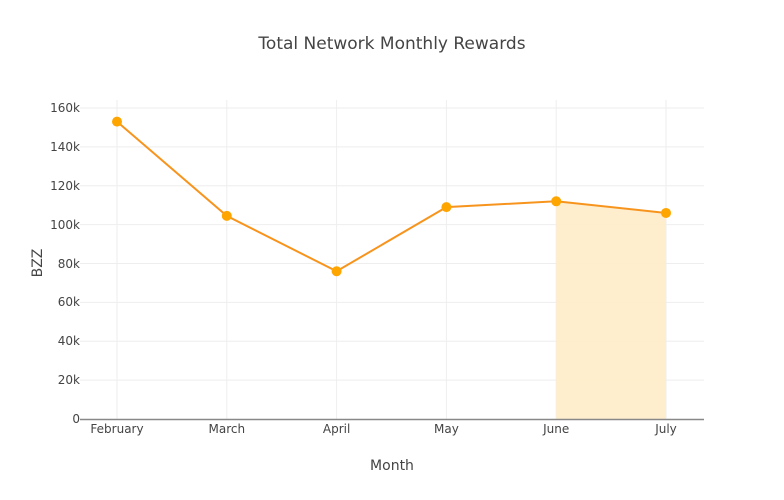 This screenshot has width=784, height=500. Describe the element at coordinates (68, 380) in the screenshot. I see `y-tick-label: 20k` at that location.